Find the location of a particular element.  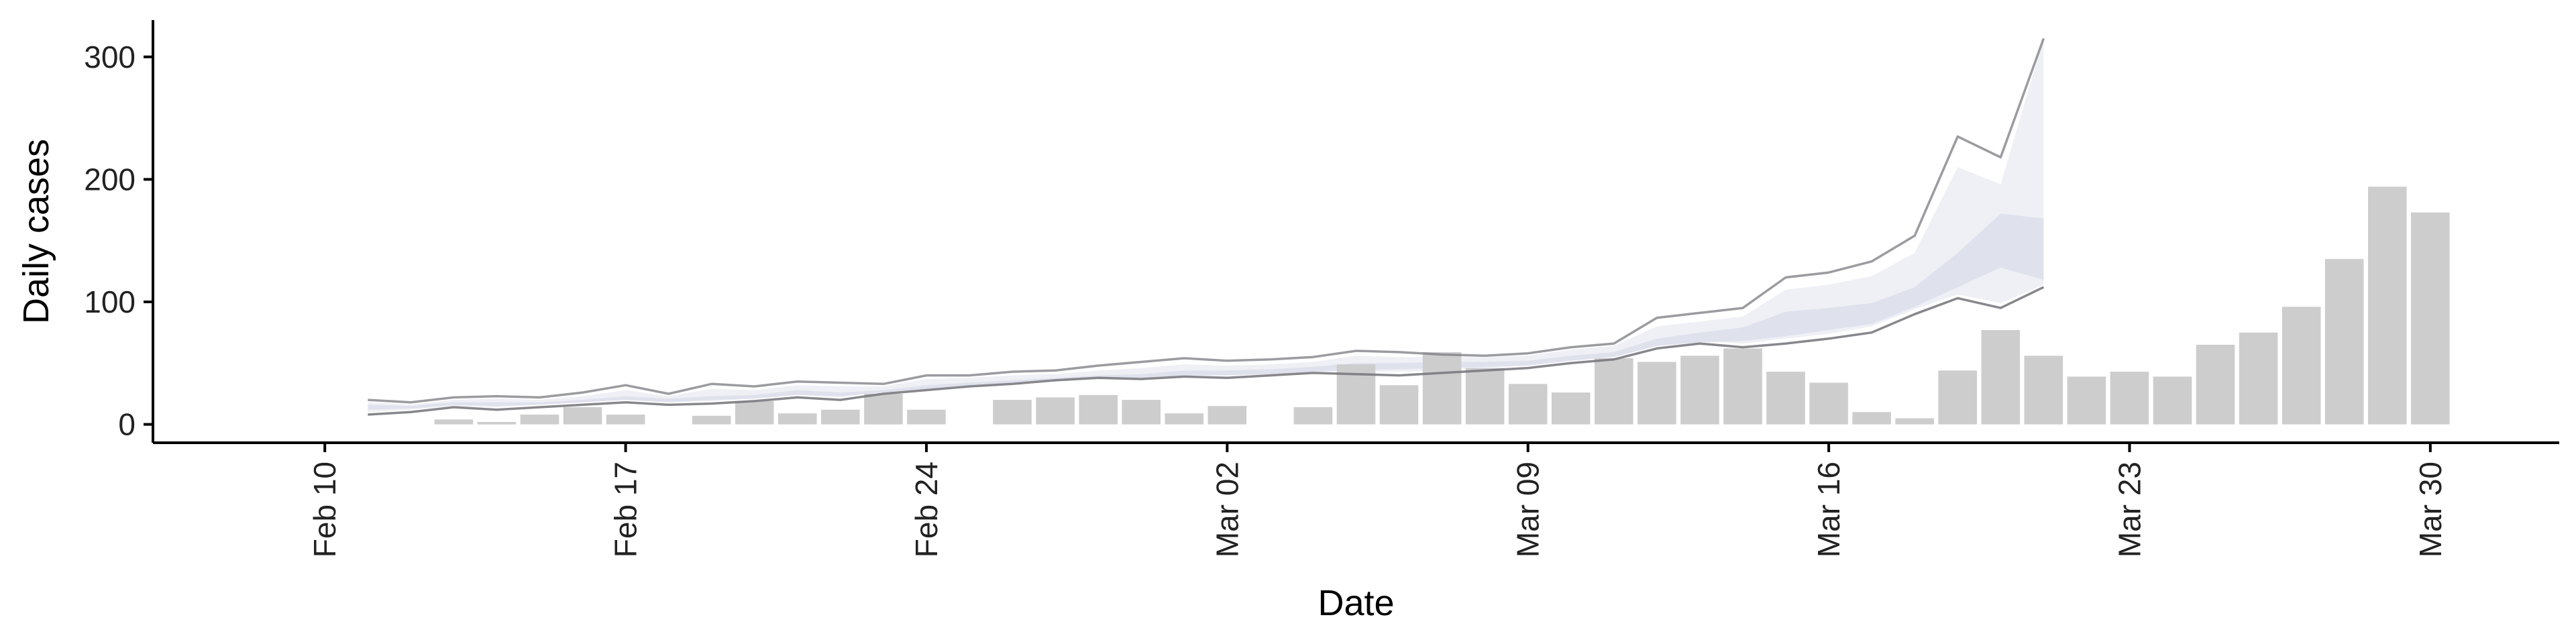

x-tick-label: Feb 10 is located at coordinates (324, 509).